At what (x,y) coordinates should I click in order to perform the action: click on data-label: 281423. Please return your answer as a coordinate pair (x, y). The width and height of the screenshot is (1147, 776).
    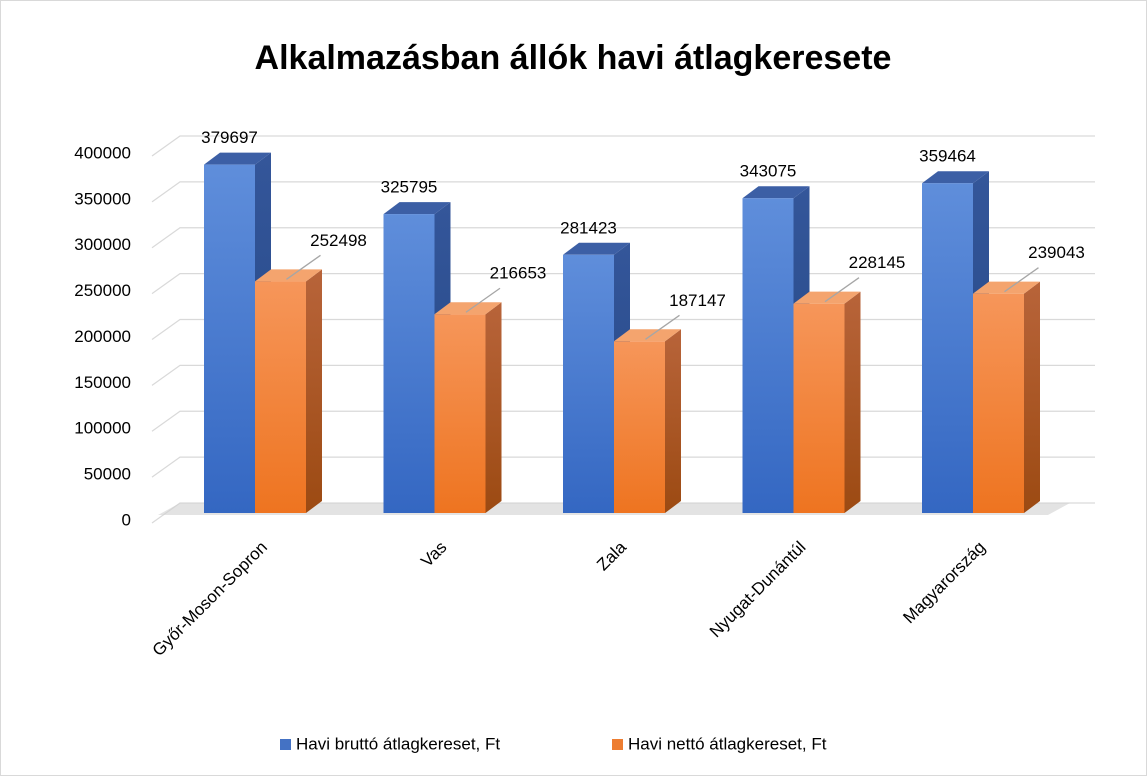
    Looking at the image, I should click on (588, 227).